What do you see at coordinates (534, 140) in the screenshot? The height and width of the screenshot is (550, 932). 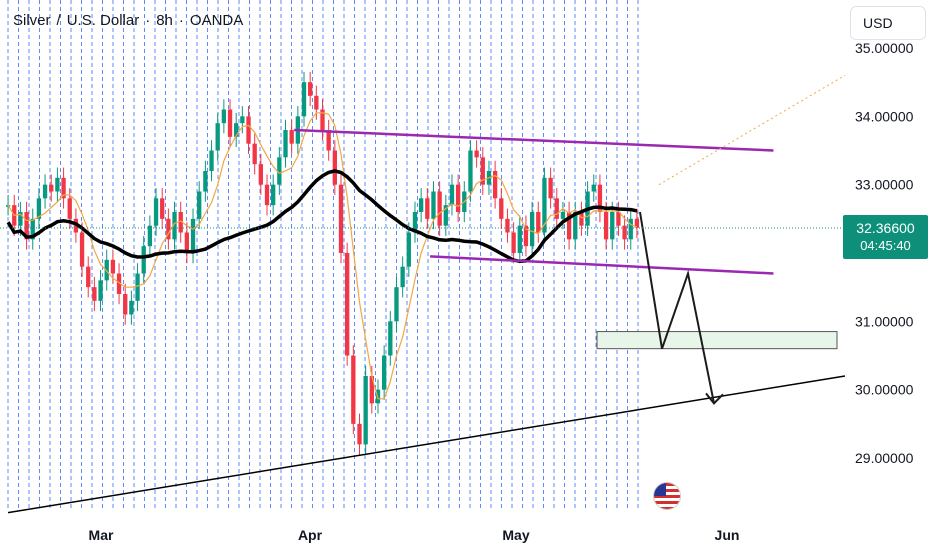 I see `upper-channel-line` at bounding box center [534, 140].